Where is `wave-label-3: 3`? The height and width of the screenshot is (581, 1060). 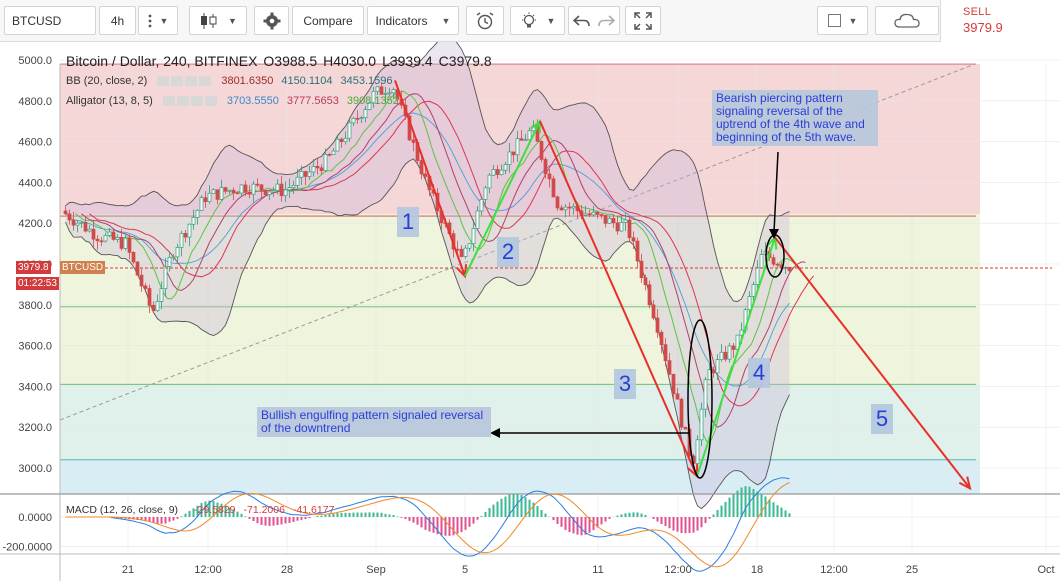
wave-label-3: 3 is located at coordinates (625, 384).